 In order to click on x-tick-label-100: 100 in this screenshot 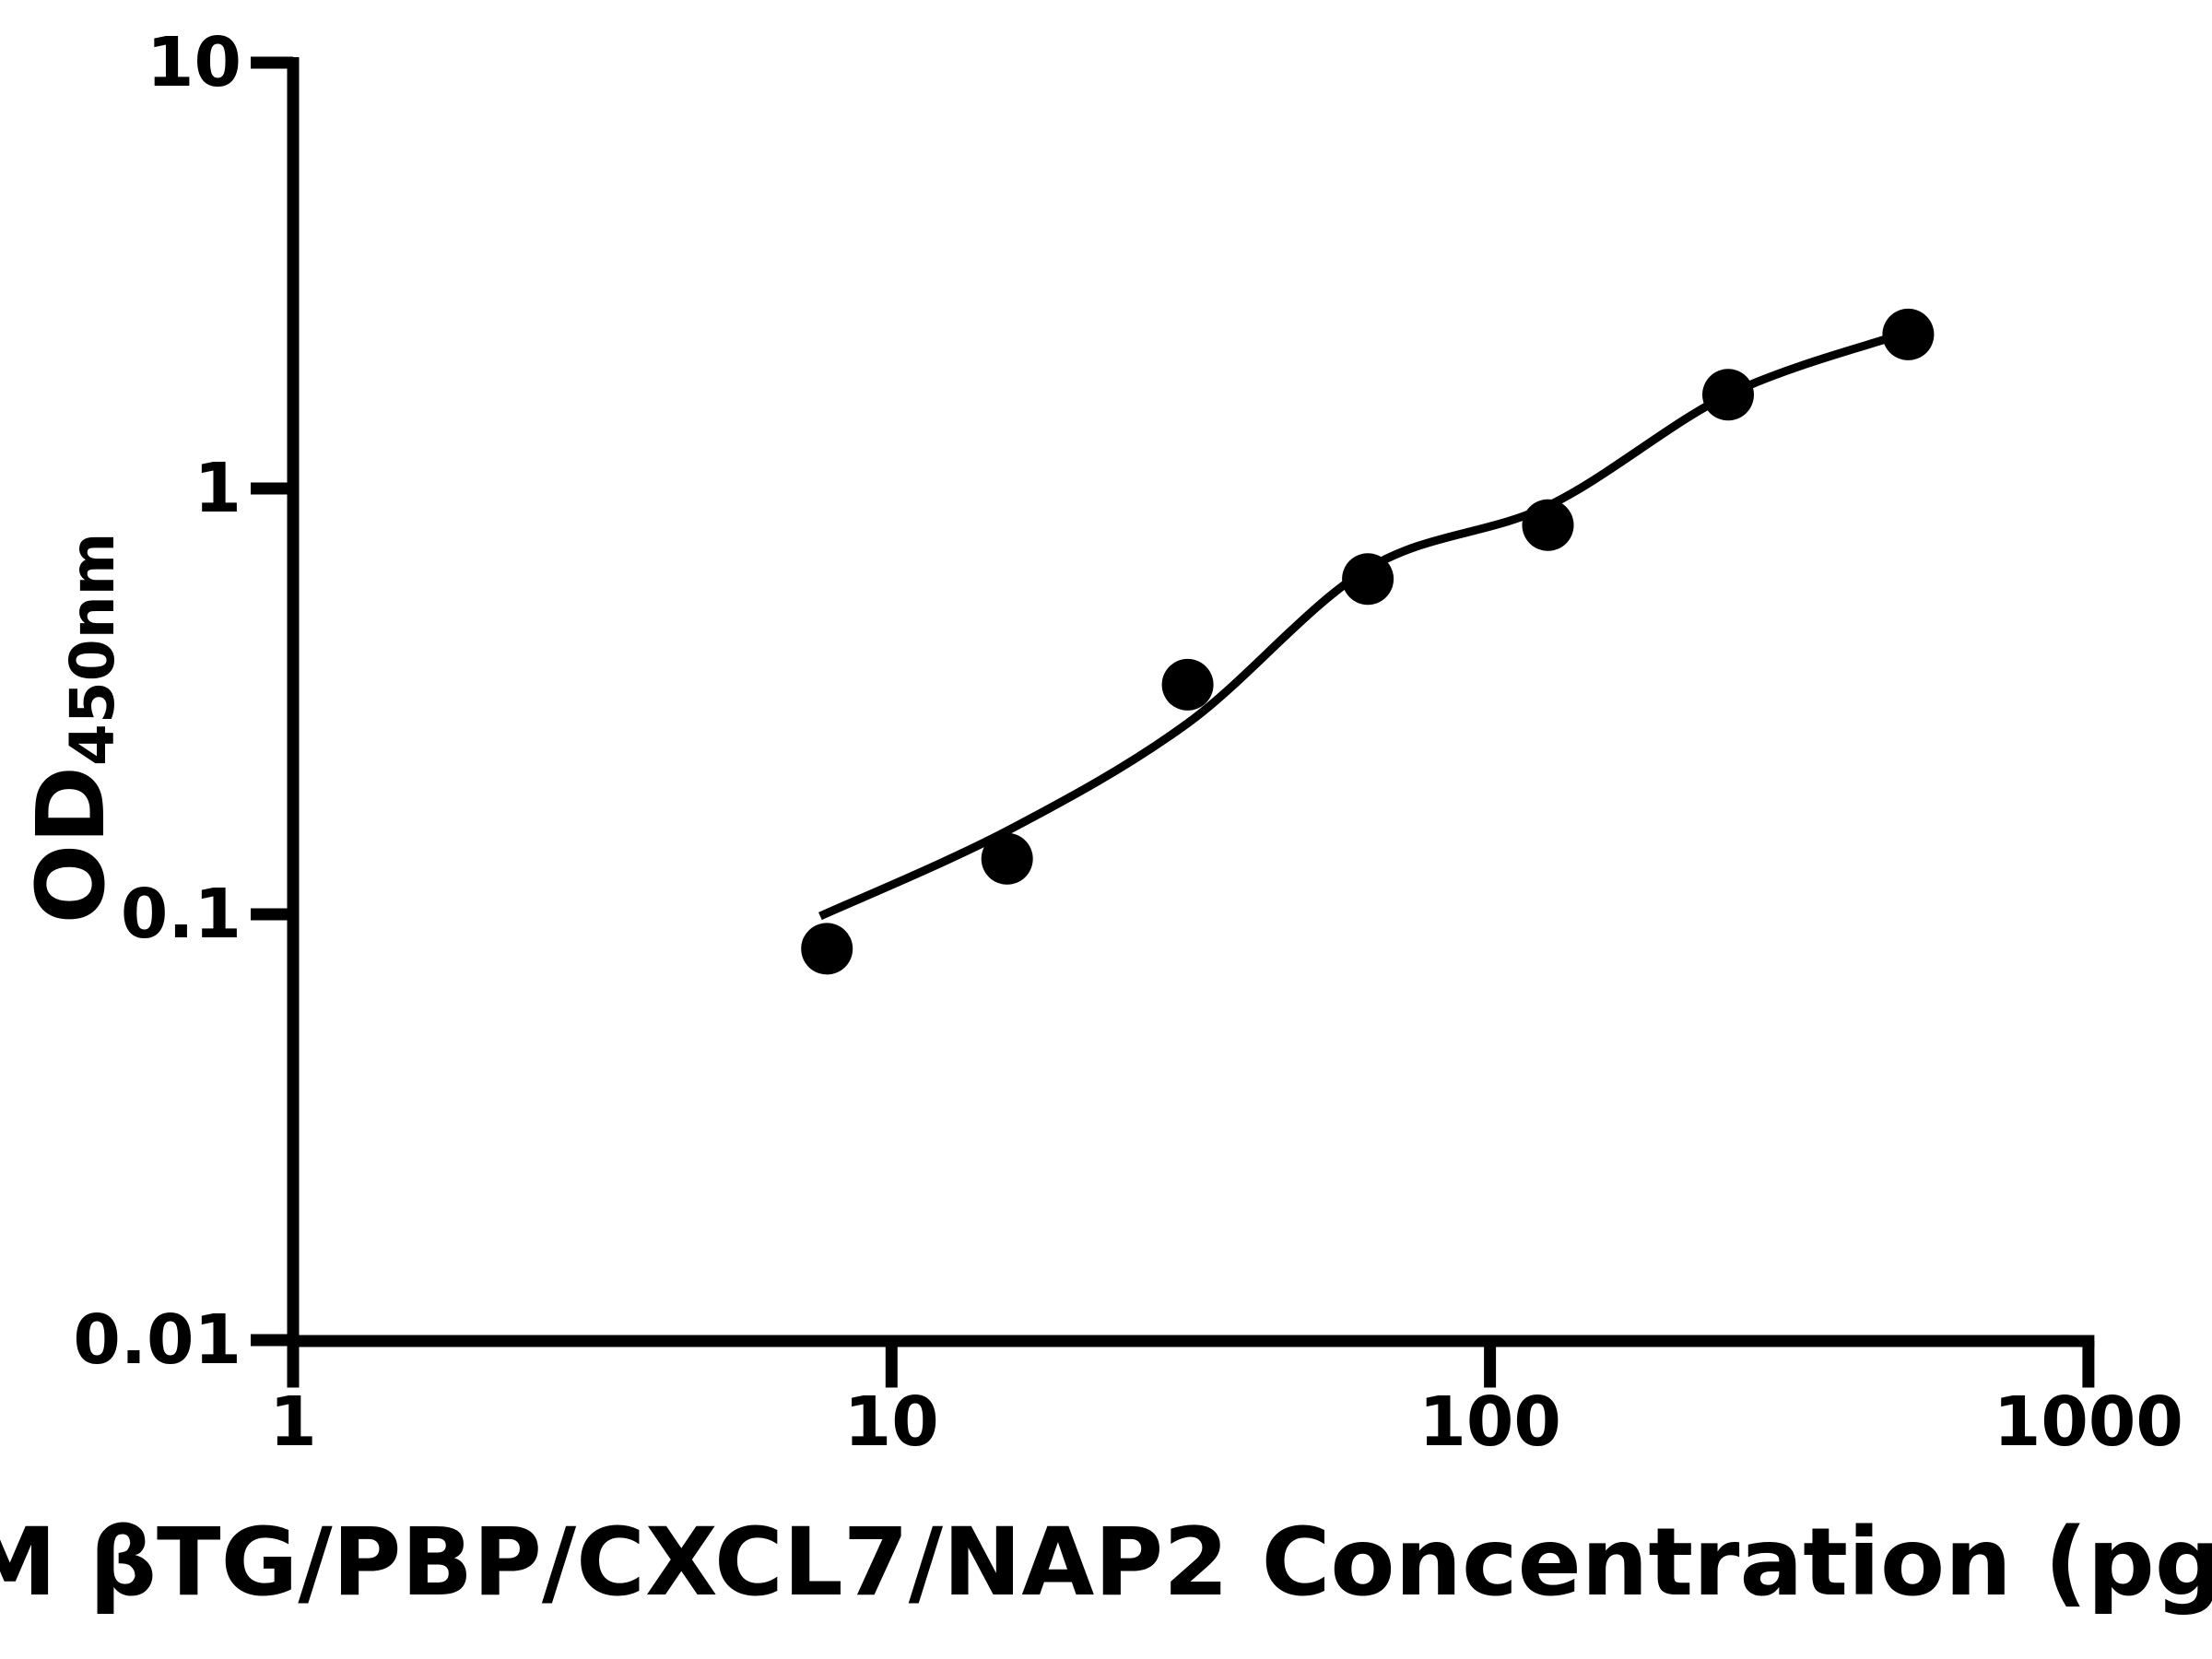, I will do `click(1489, 1422)`.